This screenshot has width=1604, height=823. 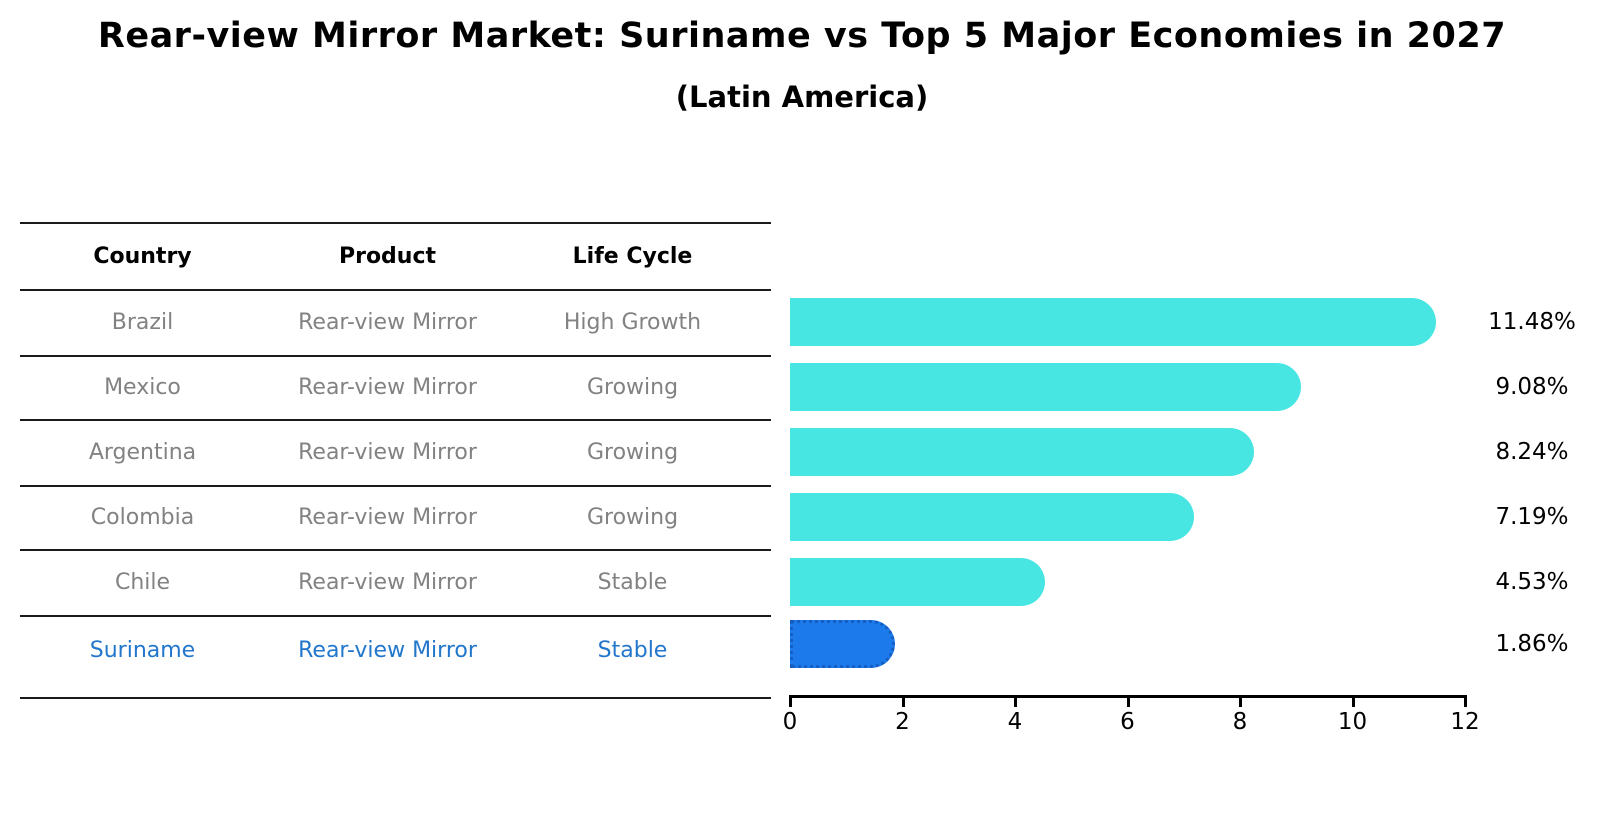 What do you see at coordinates (142, 322) in the screenshot?
I see `country-cell: Brazil` at bounding box center [142, 322].